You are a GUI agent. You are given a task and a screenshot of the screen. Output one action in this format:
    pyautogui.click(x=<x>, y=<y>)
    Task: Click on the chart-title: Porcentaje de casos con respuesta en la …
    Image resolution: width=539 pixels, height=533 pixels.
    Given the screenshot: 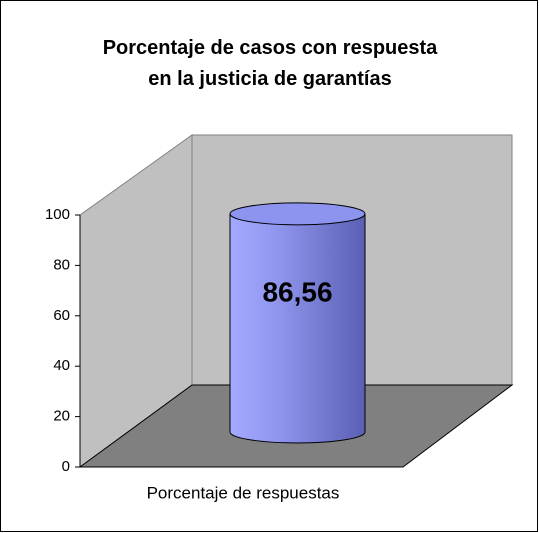 What is the action you would take?
    pyautogui.click(x=270, y=63)
    